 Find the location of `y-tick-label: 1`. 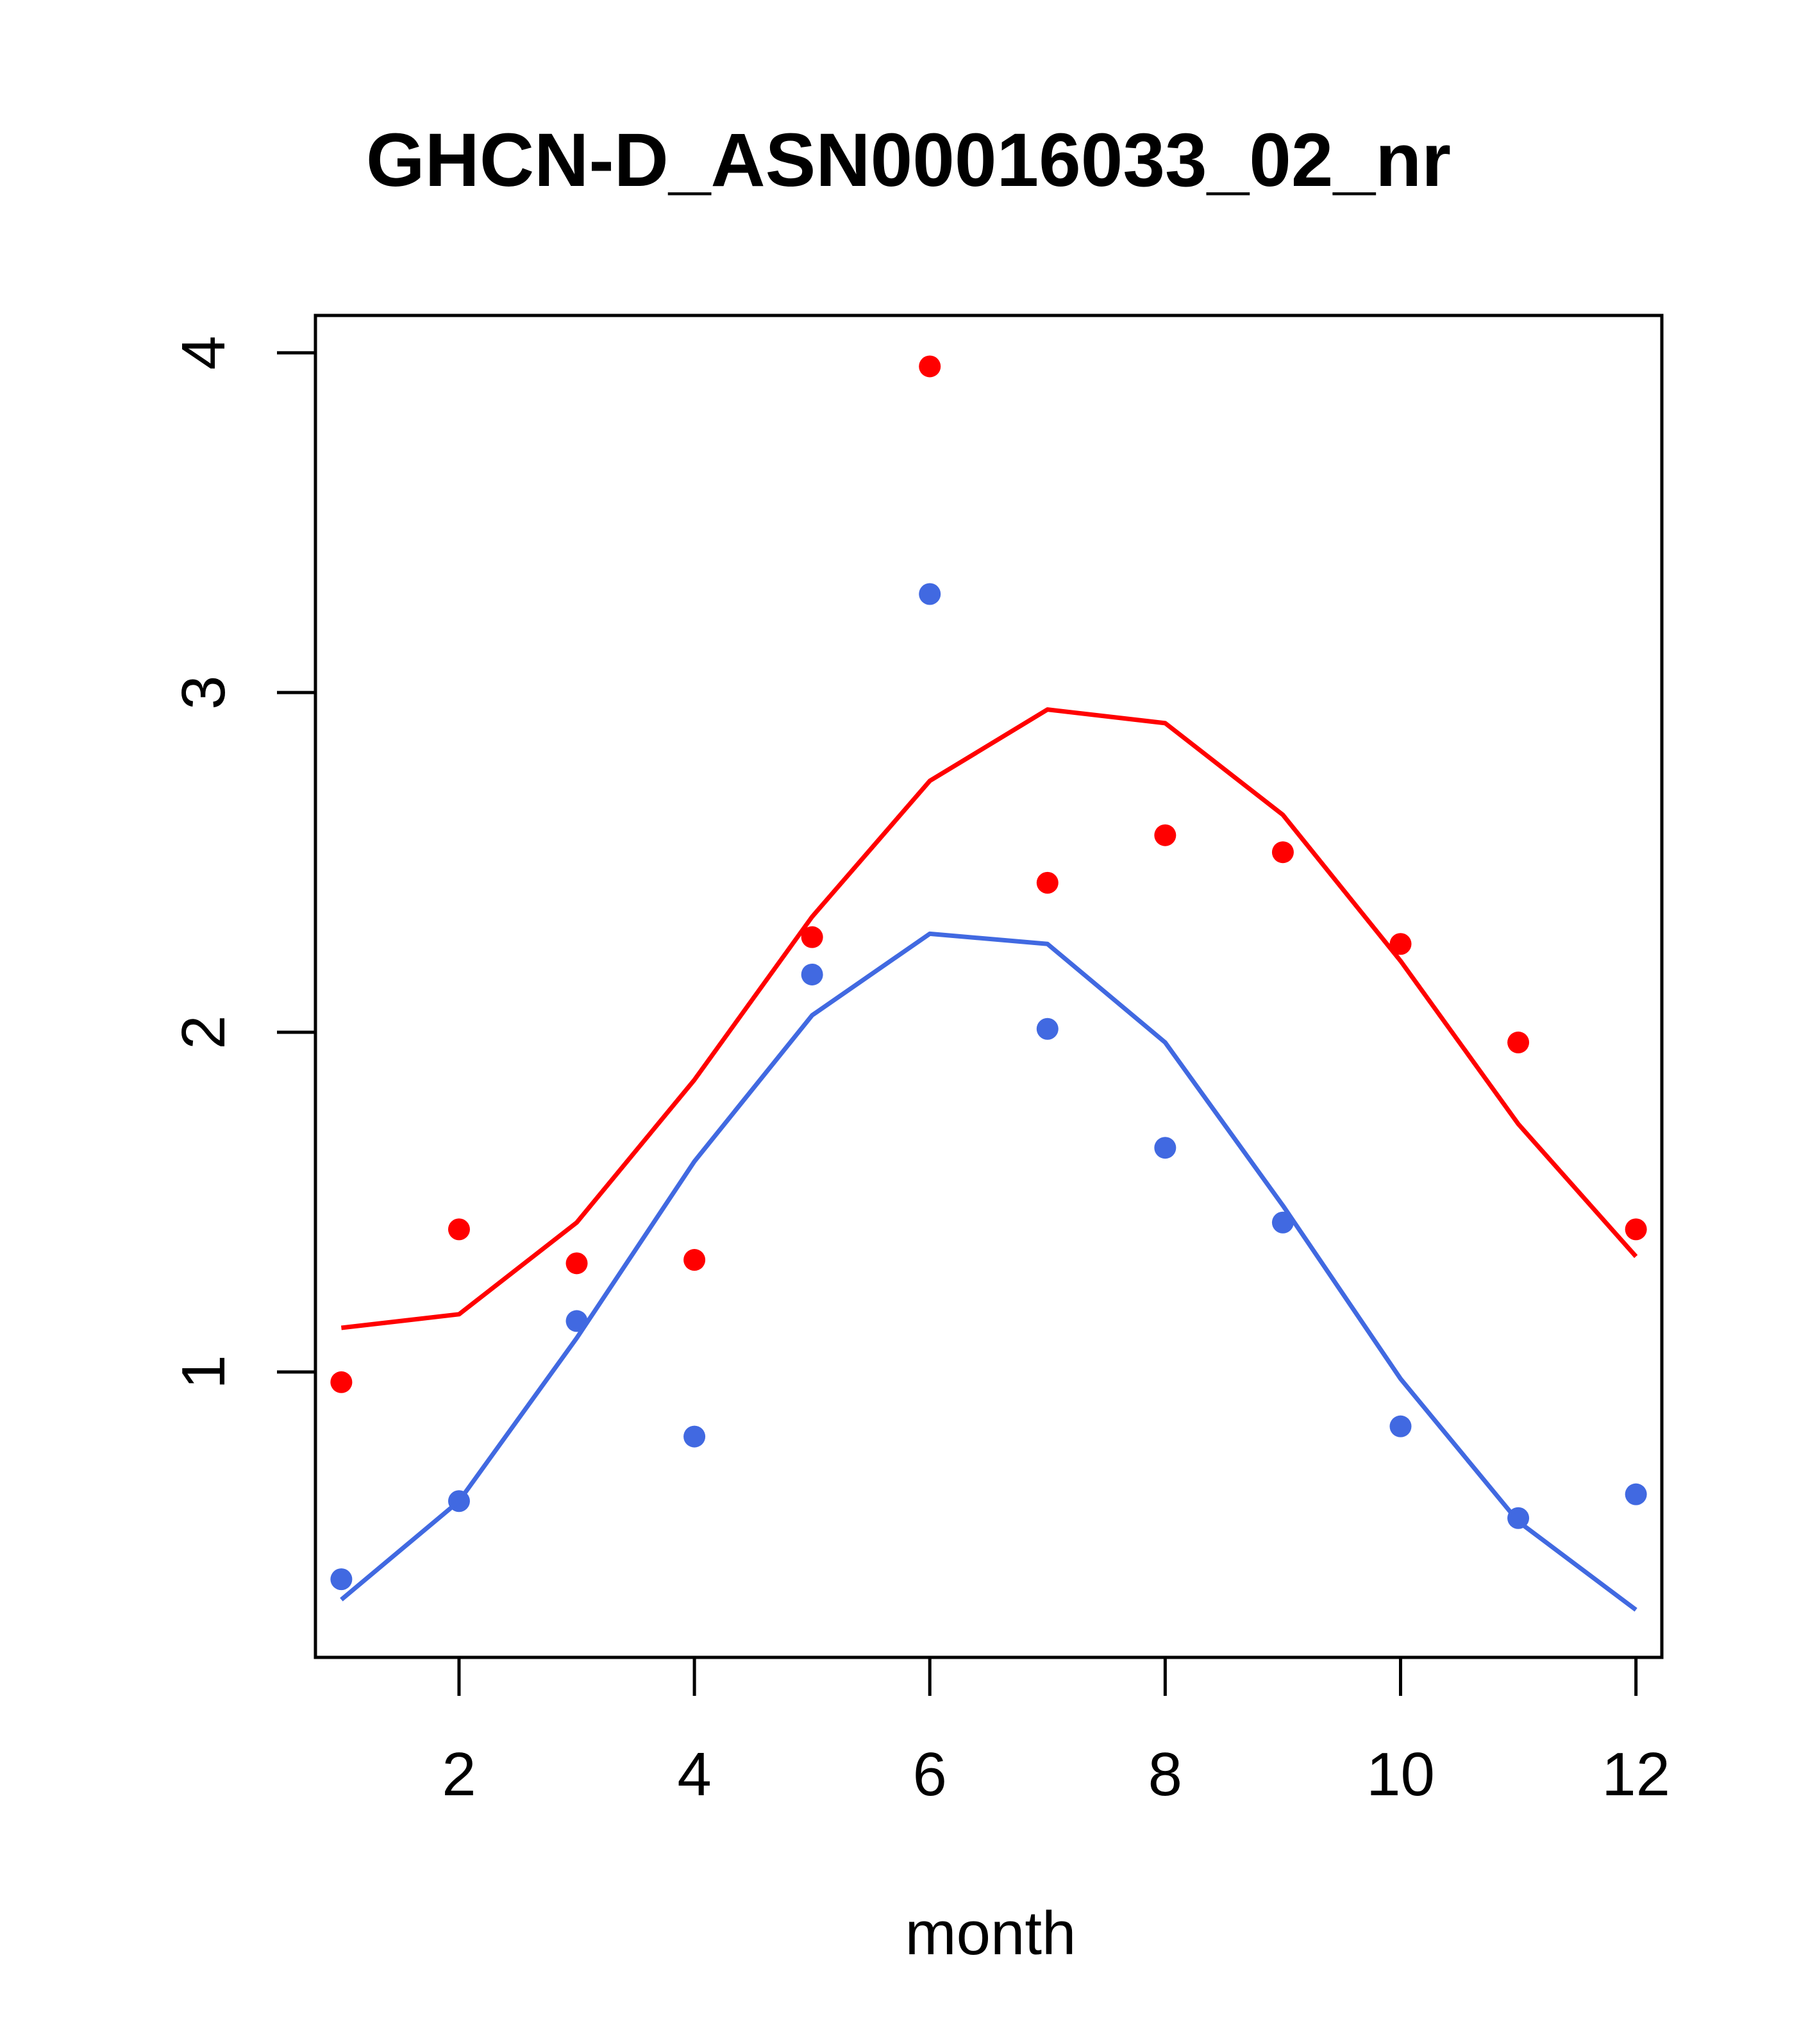

y-tick-label: 1 is located at coordinates (204, 1372).